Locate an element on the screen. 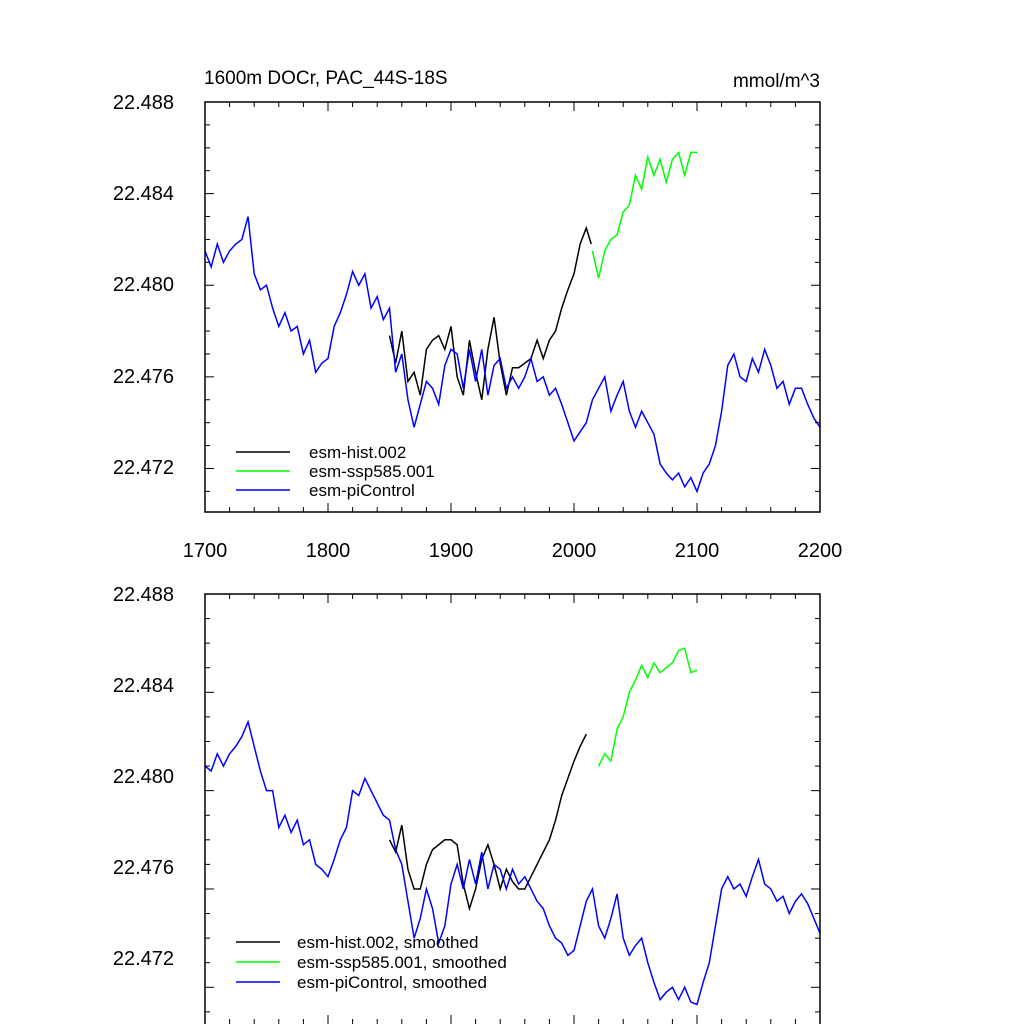 The width and height of the screenshot is (1024, 1029). legend-label: esm-hist.002 is located at coordinates (357, 452).